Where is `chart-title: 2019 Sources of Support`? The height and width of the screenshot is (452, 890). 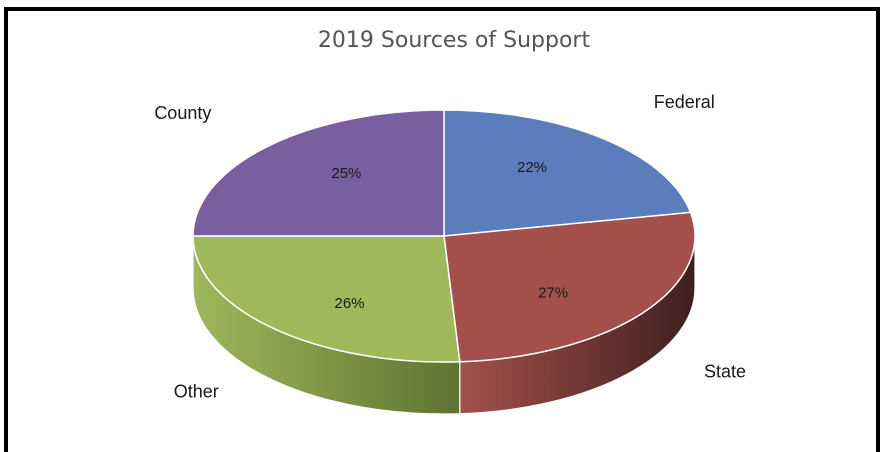 chart-title: 2019 Sources of Support is located at coordinates (454, 40).